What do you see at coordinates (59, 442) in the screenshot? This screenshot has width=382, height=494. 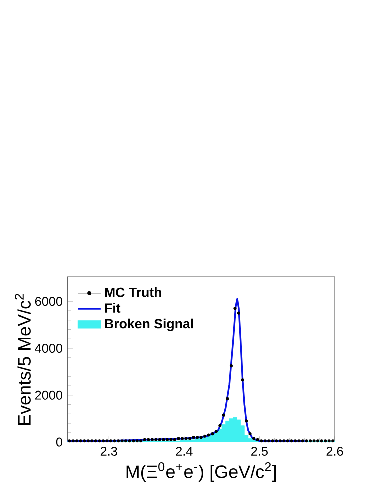 I see `y-tick-label: 0` at bounding box center [59, 442].